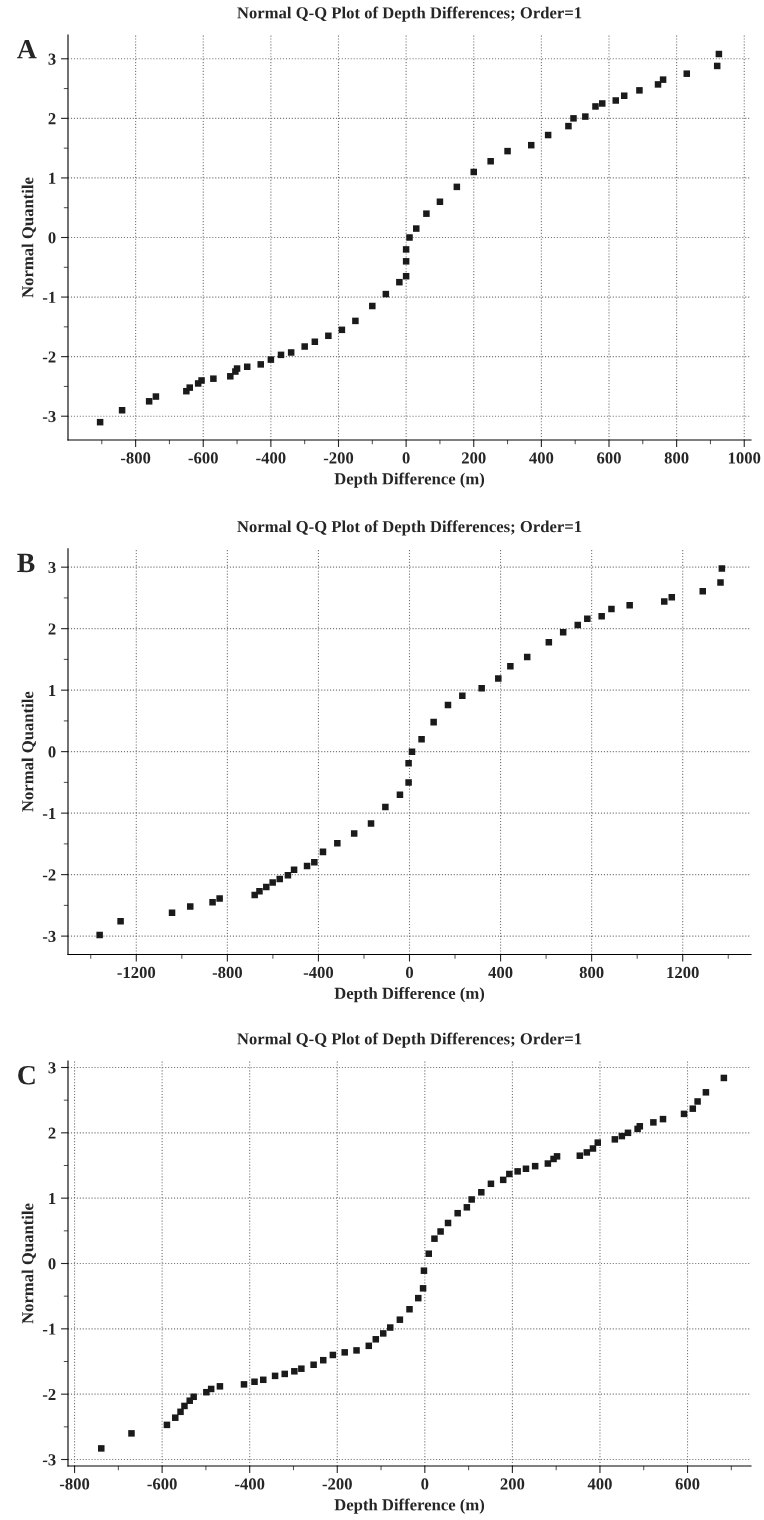 The height and width of the screenshot is (1520, 764). What do you see at coordinates (409, 14) in the screenshot?
I see `chart-title: Normal Q-Q Plot of Depth Differences; Order=1` at bounding box center [409, 14].